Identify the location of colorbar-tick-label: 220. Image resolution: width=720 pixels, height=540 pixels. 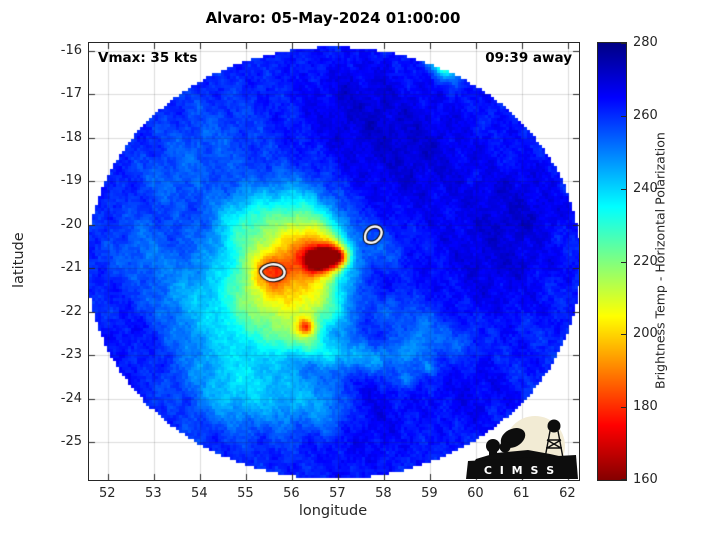
(645, 261).